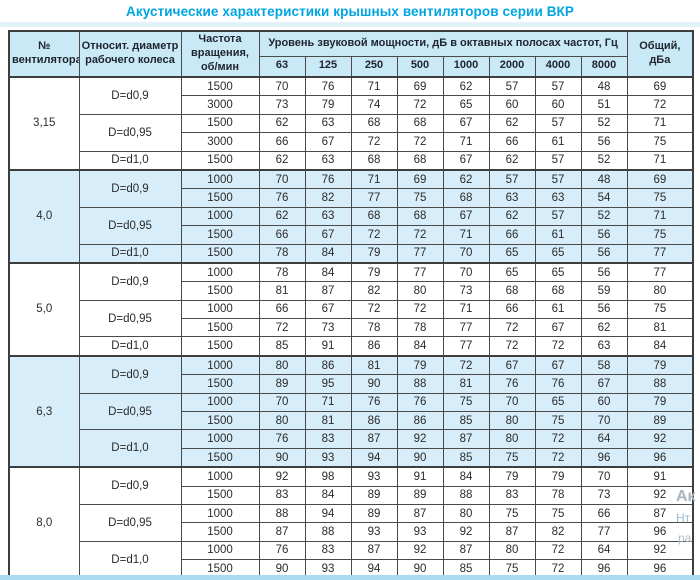  What do you see at coordinates (660, 54) in the screenshot?
I see `header-total-dba: Общий, дБа` at bounding box center [660, 54].